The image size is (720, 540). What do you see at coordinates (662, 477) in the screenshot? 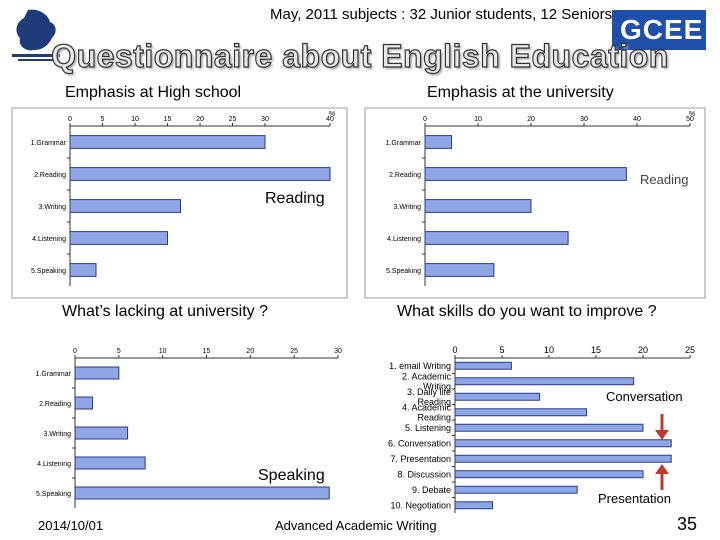
I see `up-arrow-icon` at bounding box center [662, 477].